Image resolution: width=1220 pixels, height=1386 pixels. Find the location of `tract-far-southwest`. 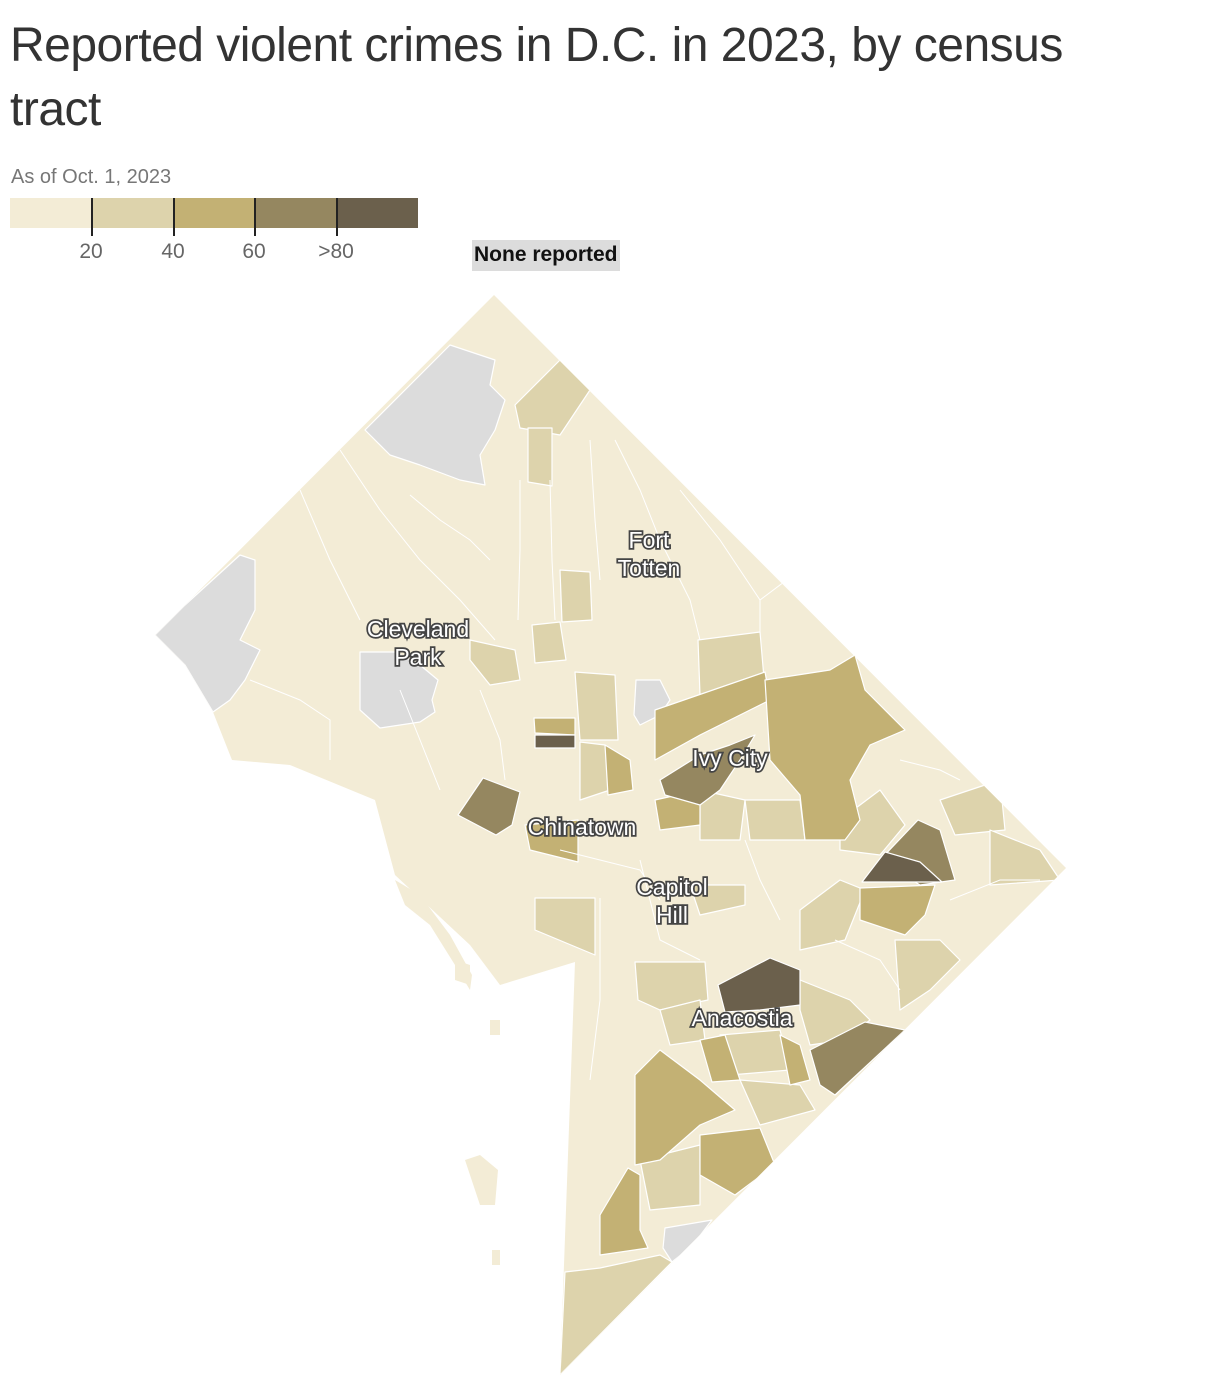

tract-far-southwest is located at coordinates (616, 1314).